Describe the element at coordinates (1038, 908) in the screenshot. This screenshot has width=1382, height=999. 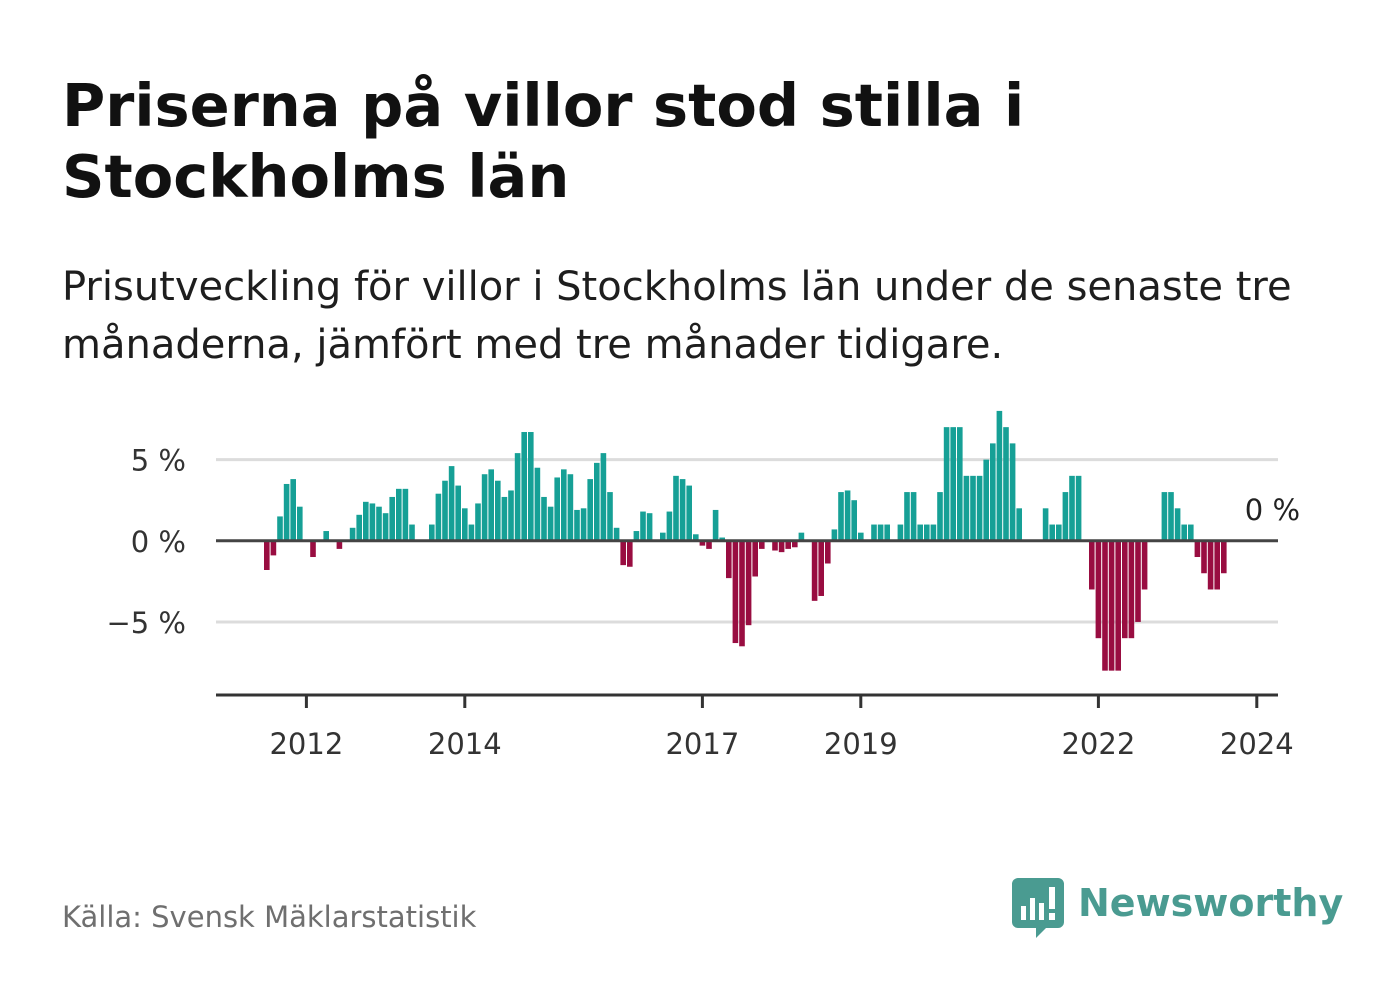
I see `newsworthy-logo-icon` at that location.